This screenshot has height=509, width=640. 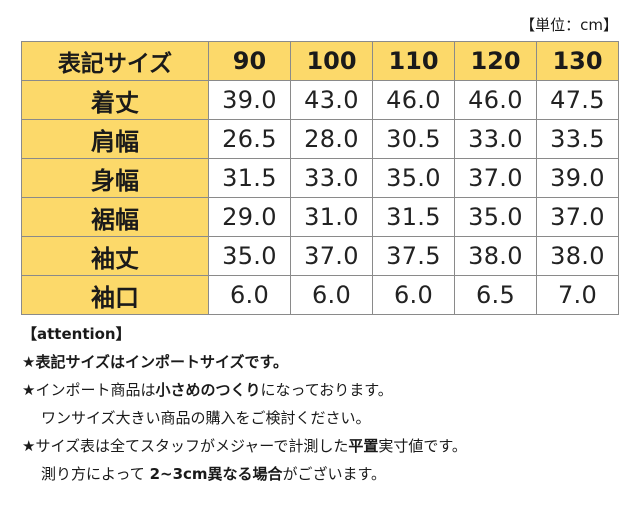 What do you see at coordinates (577, 295) in the screenshot?
I see `table-cell: 7.0` at bounding box center [577, 295].